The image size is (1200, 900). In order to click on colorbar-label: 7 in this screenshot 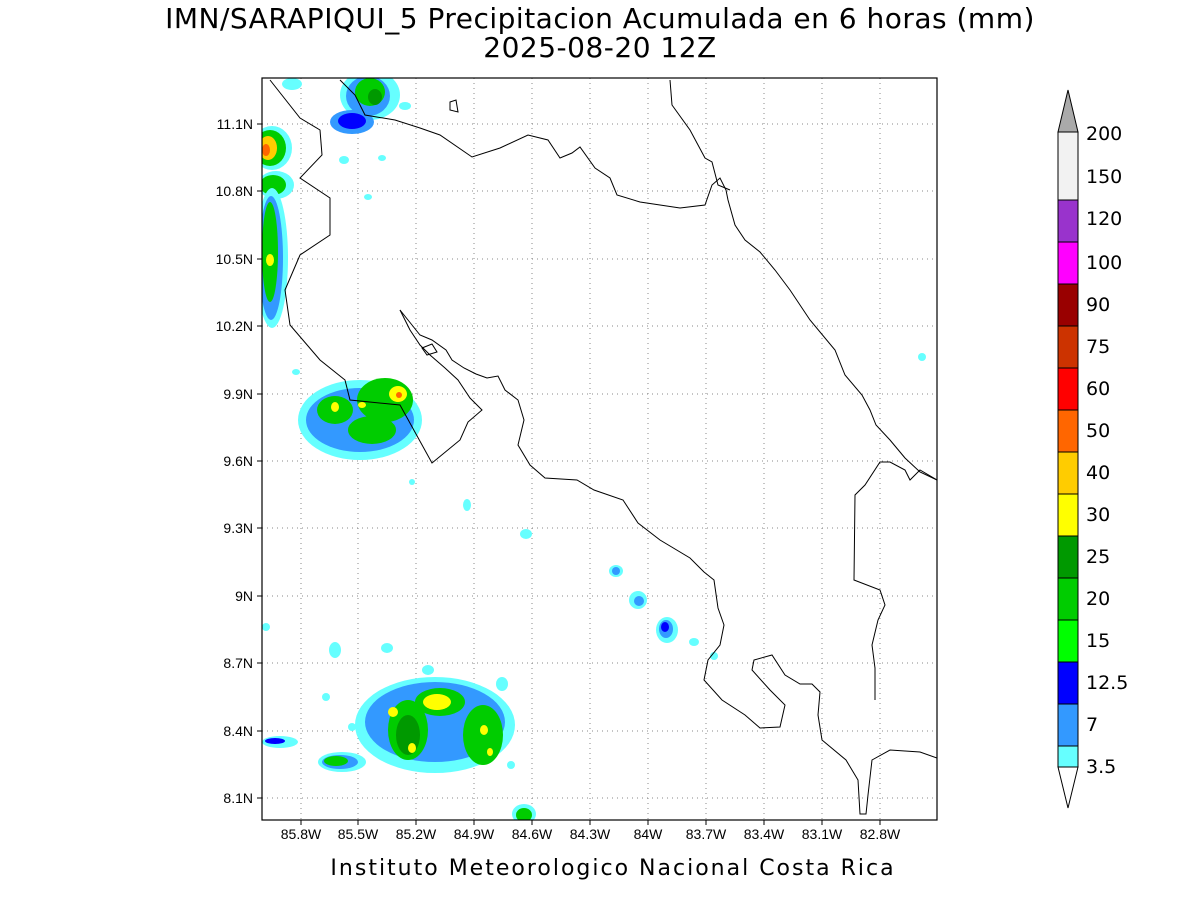, I will do `click(1092, 725)`.